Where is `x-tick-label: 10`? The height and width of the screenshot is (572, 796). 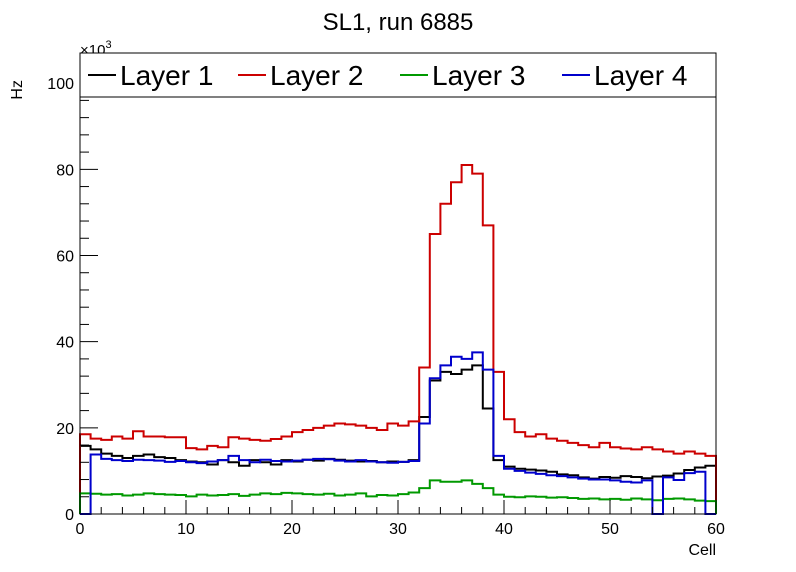
x-tick-label: 10 is located at coordinates (186, 529).